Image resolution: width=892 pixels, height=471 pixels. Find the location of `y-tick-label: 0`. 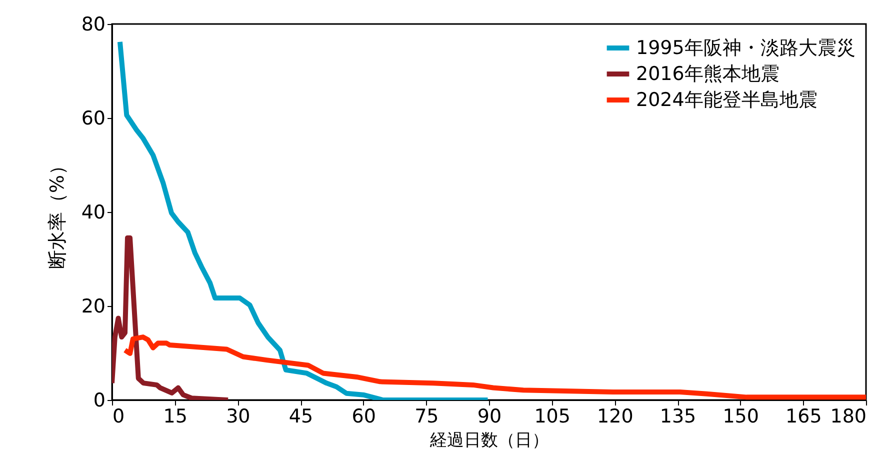

y-tick-label: 0 is located at coordinates (99, 401).